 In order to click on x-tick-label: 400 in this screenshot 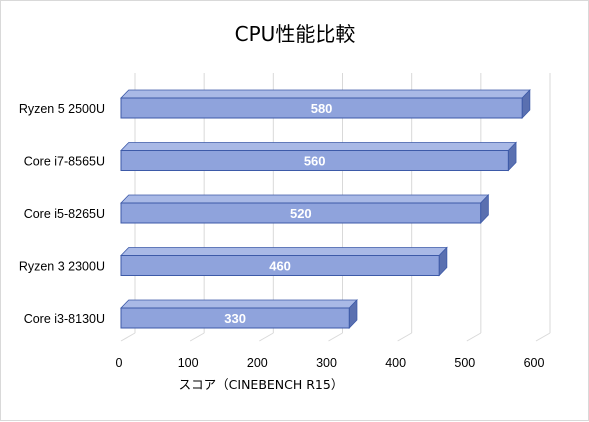, I will do `click(395, 363)`.